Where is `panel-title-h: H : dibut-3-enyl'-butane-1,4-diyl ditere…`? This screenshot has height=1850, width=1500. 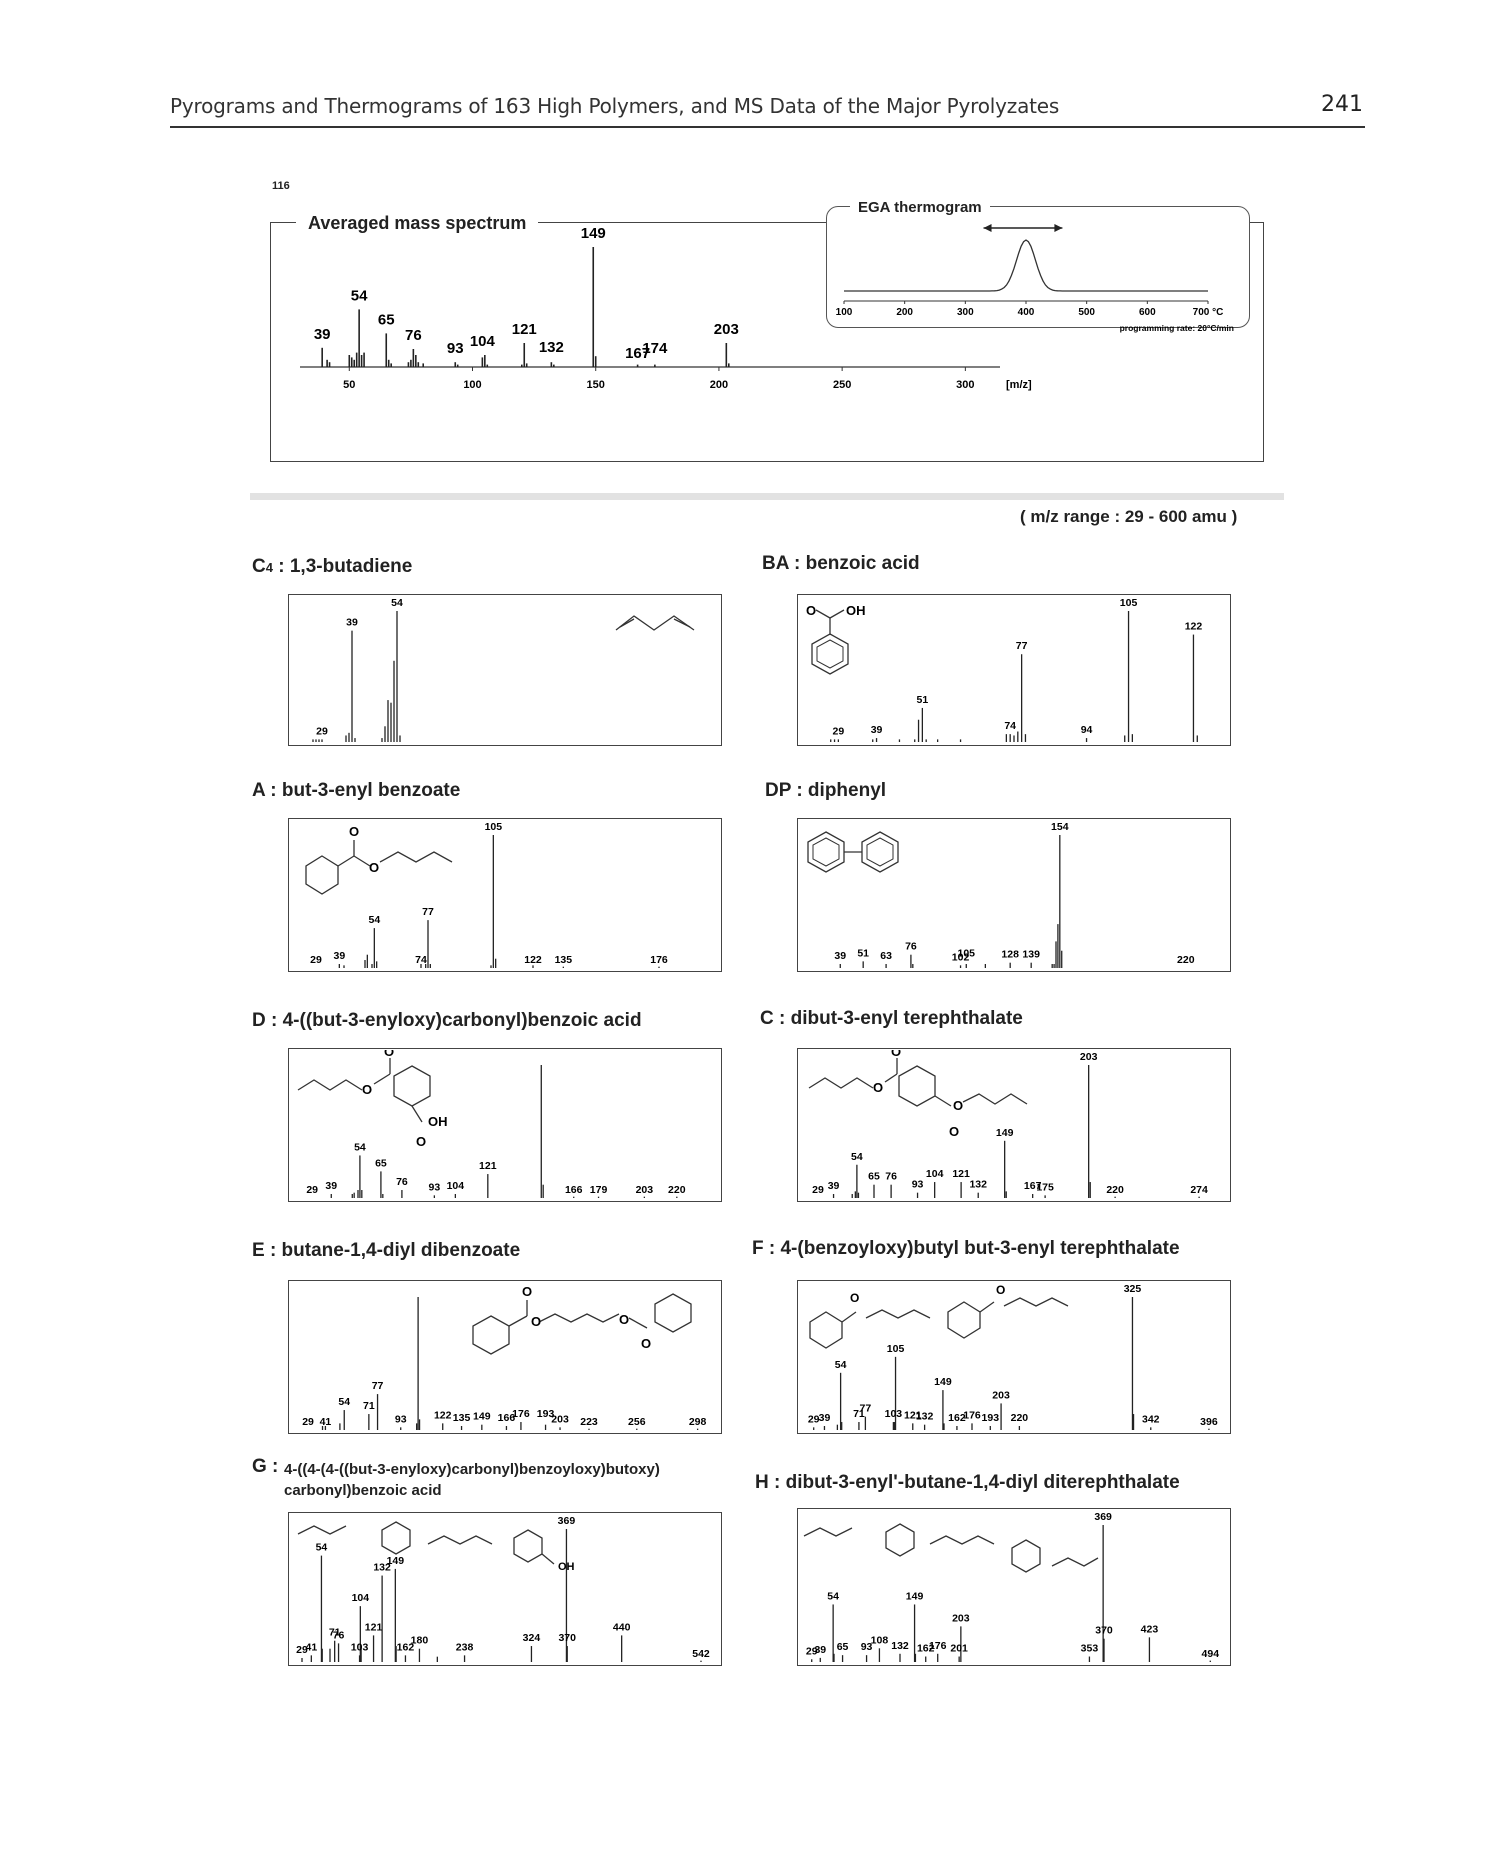
panel-title-h: H : dibut-3-enyl'-butane-1,4-diyl ditere… is located at coordinates (967, 1482).